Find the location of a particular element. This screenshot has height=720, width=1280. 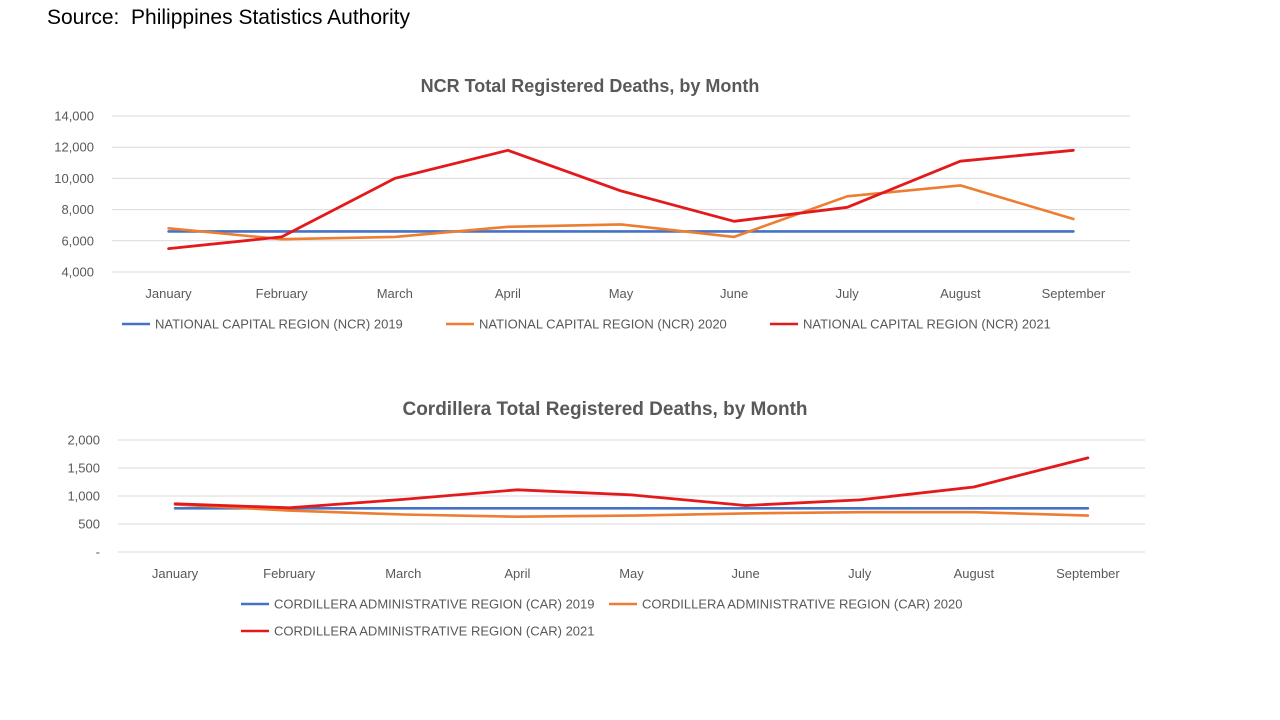

y-tick-label: 1,000 is located at coordinates (83, 496).